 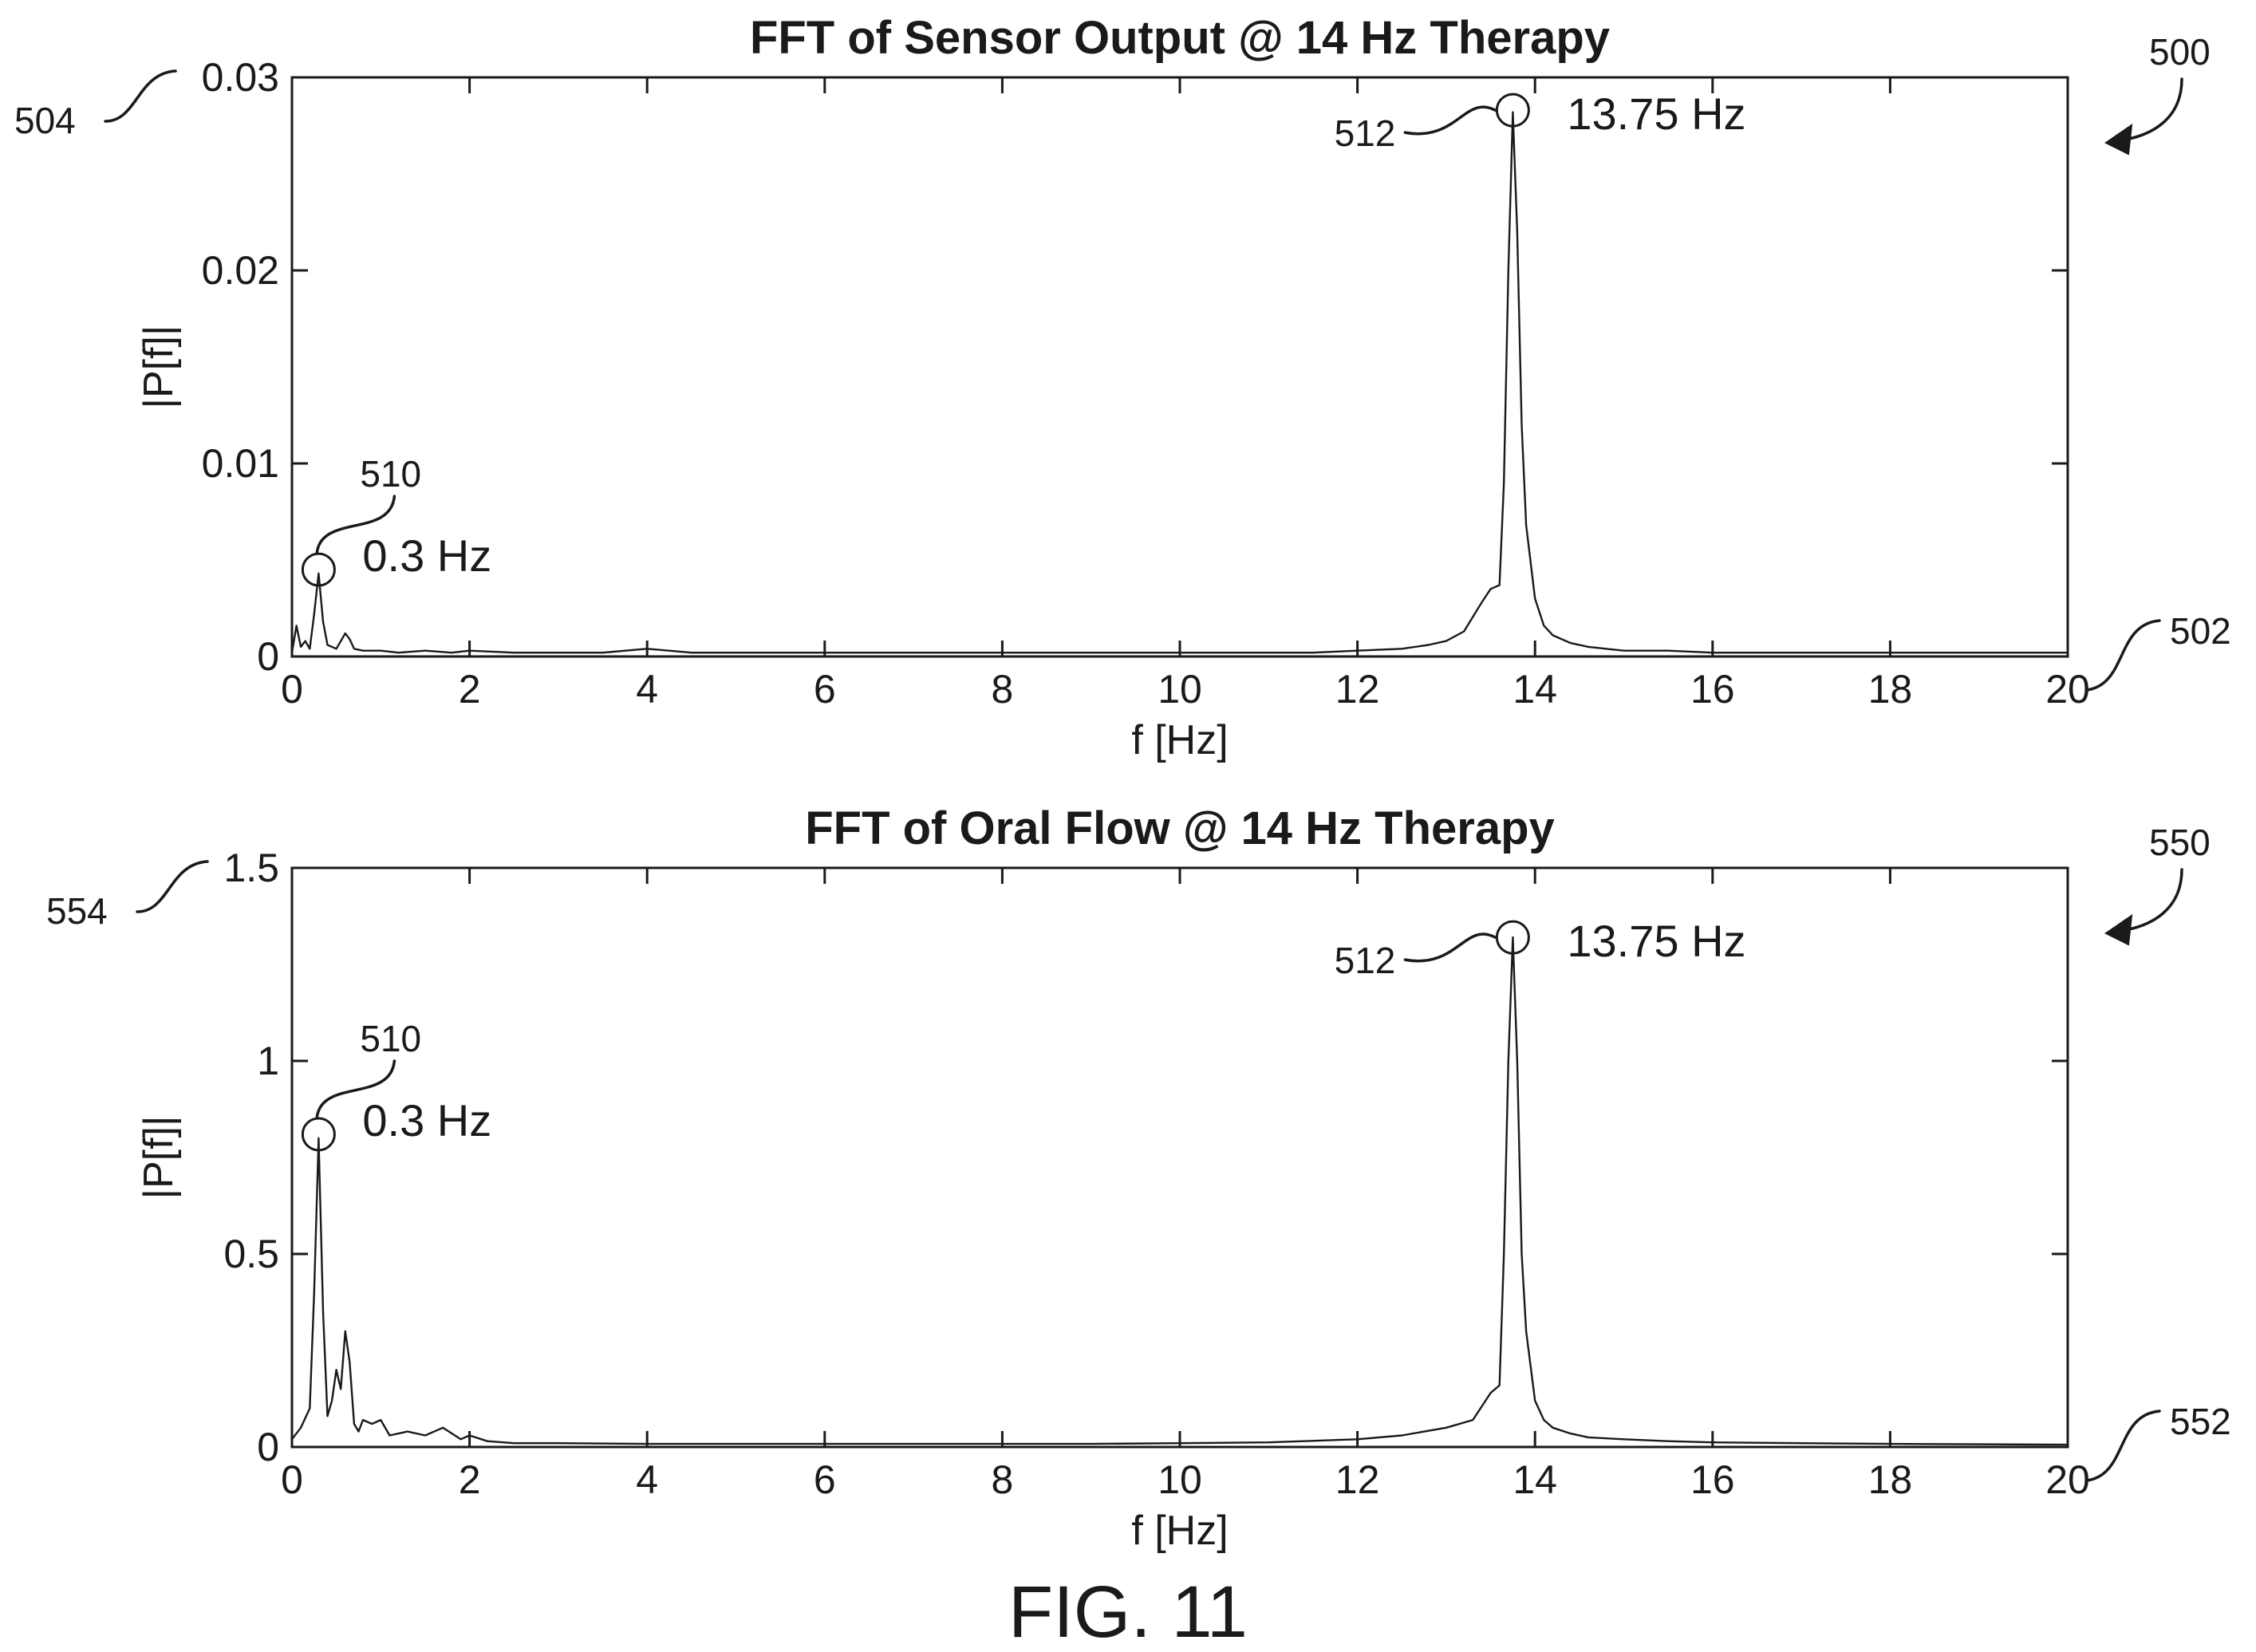 What do you see at coordinates (77, 911) in the screenshot?
I see `y-axis-reference-numeral: 554` at bounding box center [77, 911].